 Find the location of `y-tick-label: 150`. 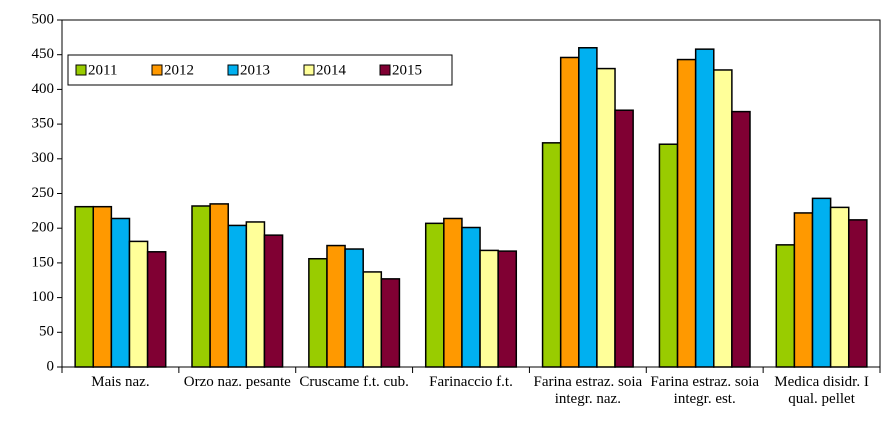

y-tick-label: 150 is located at coordinates (43, 262).